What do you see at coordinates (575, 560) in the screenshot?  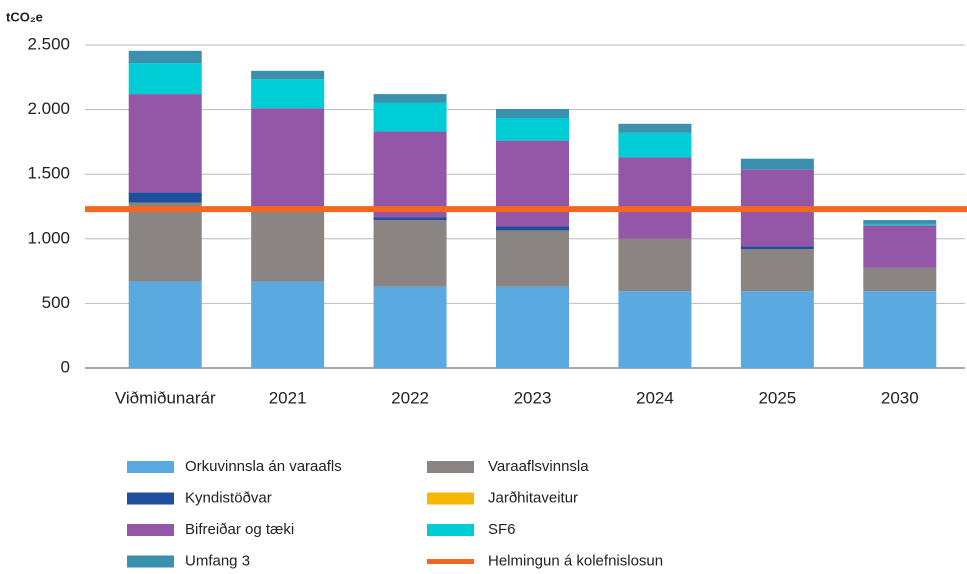 I see `legend-label: Helmingun á kolefnislosun` at bounding box center [575, 560].